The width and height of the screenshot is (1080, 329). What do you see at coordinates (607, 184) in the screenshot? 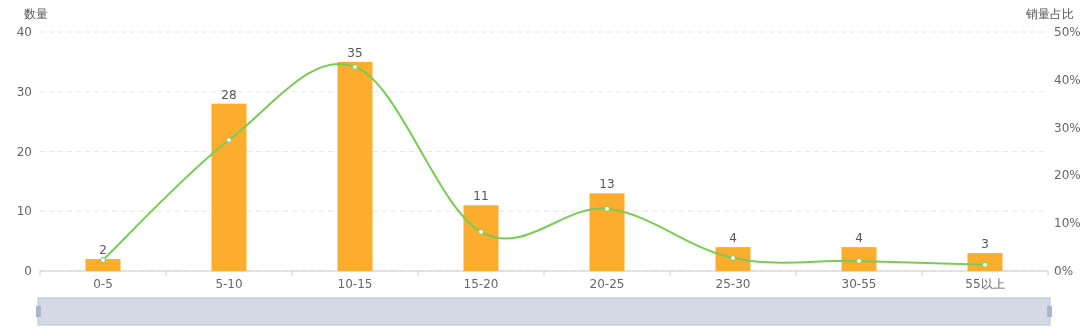
I see `data-label: 13` at bounding box center [607, 184].